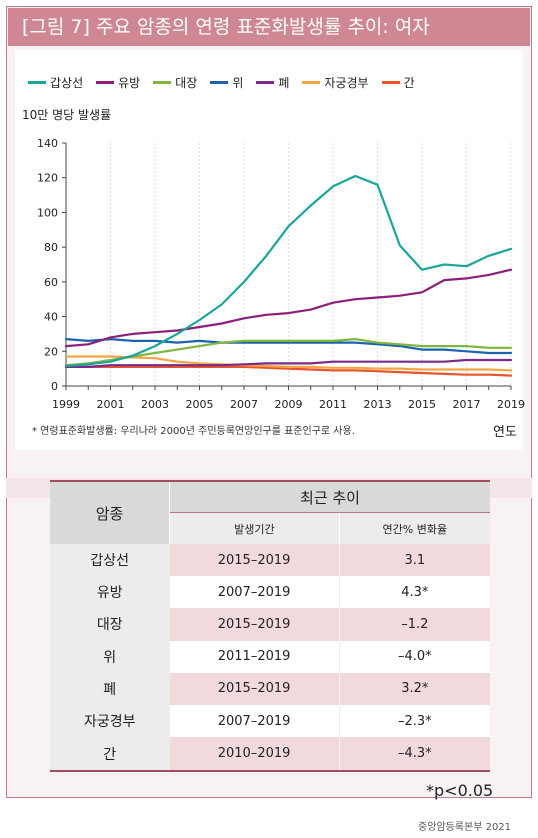  I want to click on table-row: 유방 2007–2019 4.3*, so click(270, 592).